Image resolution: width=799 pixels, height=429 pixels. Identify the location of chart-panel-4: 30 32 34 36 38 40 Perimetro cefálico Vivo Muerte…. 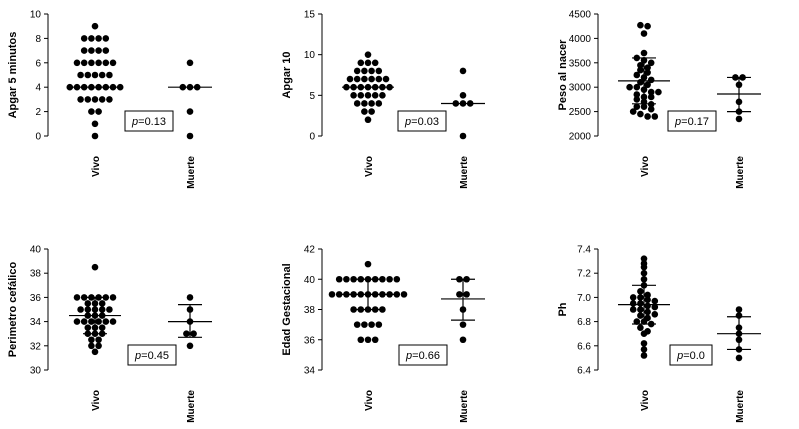
(109, 334).